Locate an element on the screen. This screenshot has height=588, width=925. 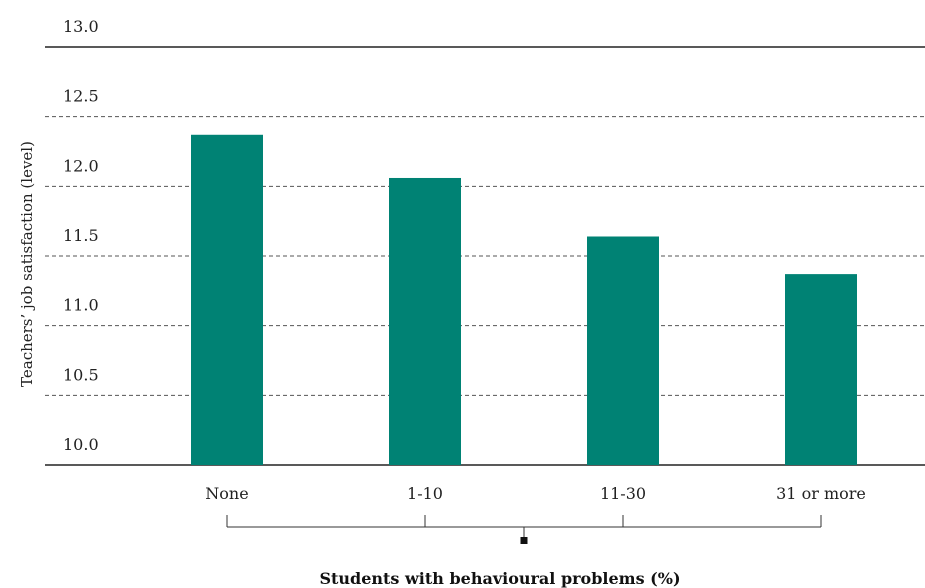
y-tick-label: 10.5 is located at coordinates (81, 374).